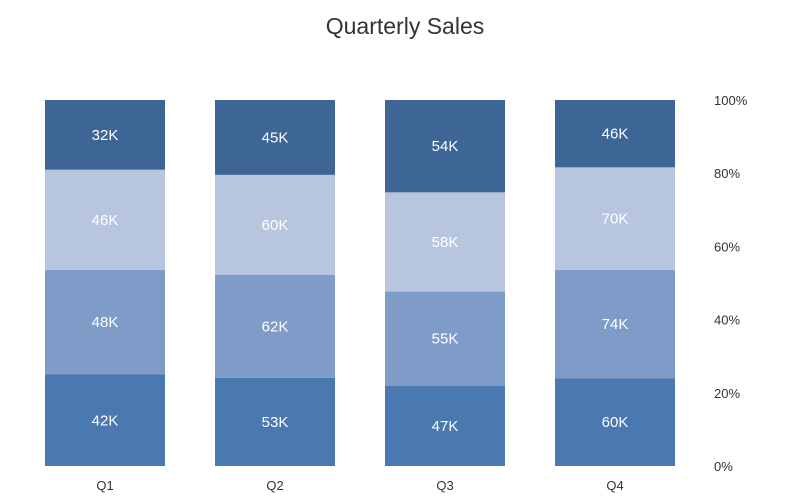  I want to click on data-label: 42K, so click(105, 420).